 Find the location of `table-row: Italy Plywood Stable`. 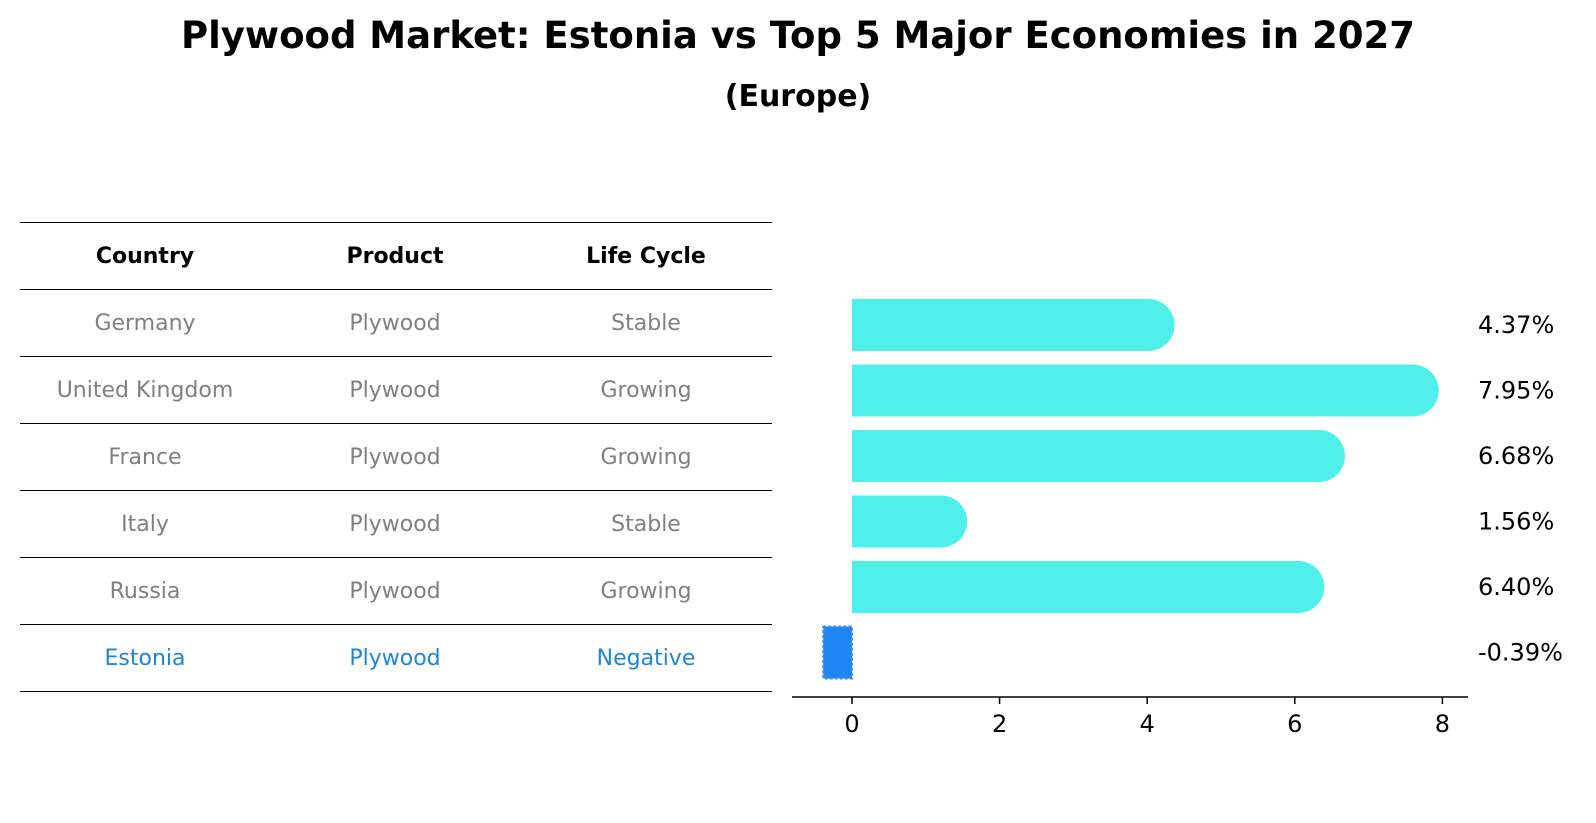

table-row: Italy Plywood Stable is located at coordinates (396, 523).